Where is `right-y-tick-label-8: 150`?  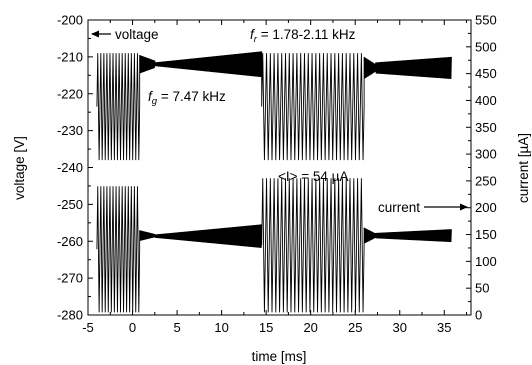 right-y-tick-label-8: 150 is located at coordinates (486, 234).